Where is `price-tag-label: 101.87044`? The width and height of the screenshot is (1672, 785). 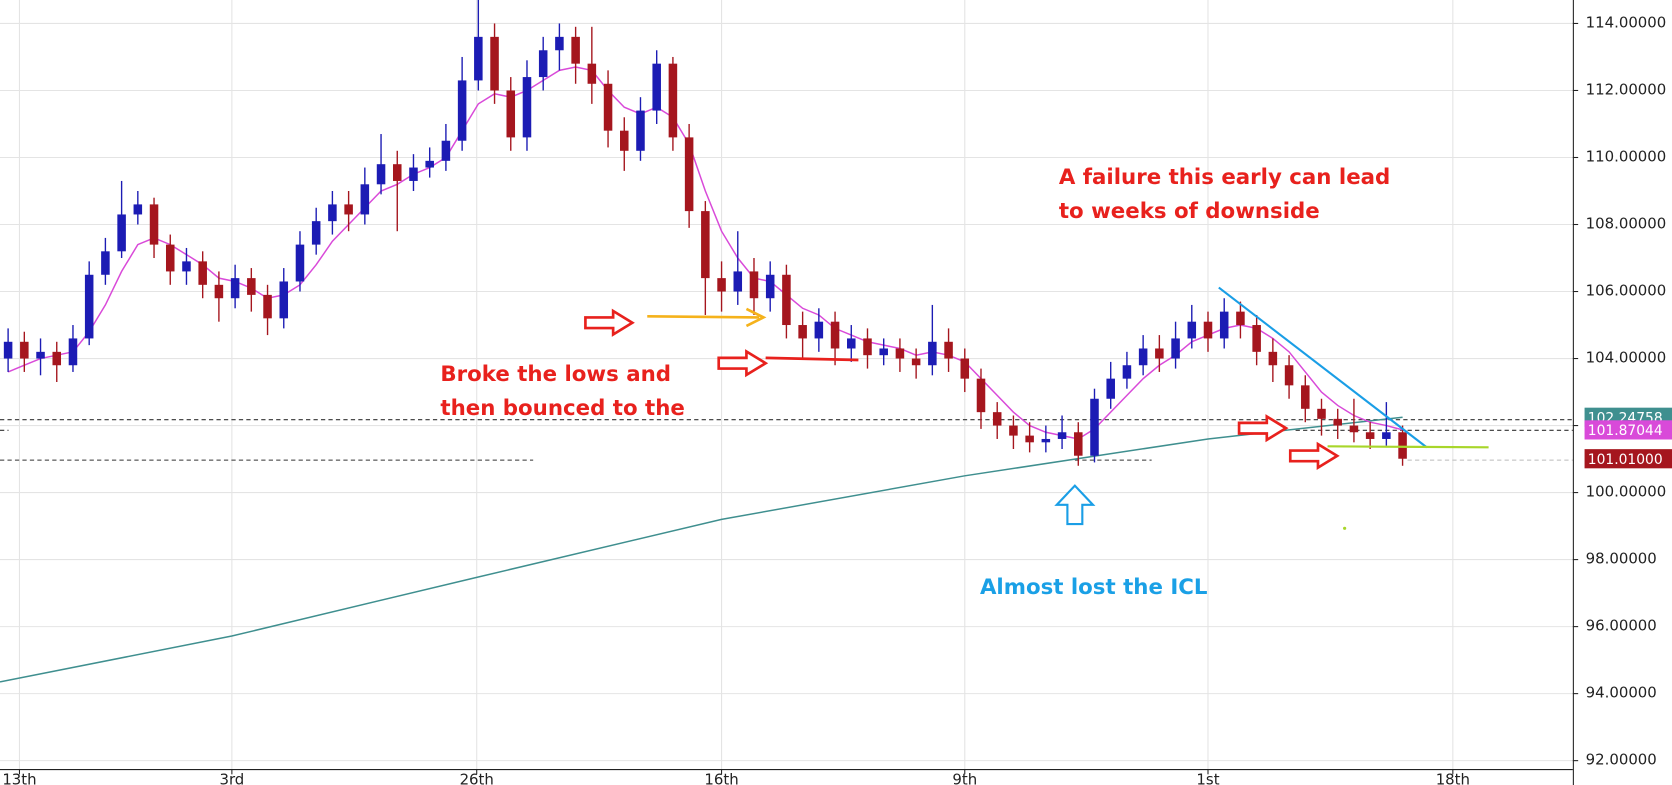 price-tag-label: 101.87044 is located at coordinates (1625, 431).